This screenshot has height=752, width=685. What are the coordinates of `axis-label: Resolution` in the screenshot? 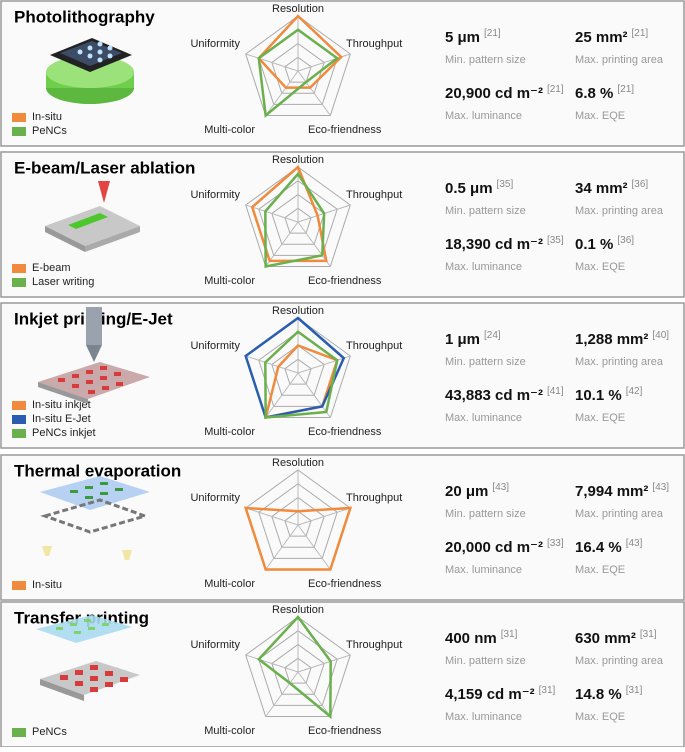 It's located at (298, 160).